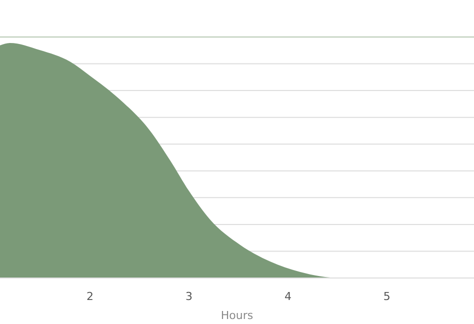 This screenshot has height=324, width=474. Describe the element at coordinates (90, 296) in the screenshot. I see `x-tick-label: 2` at that location.